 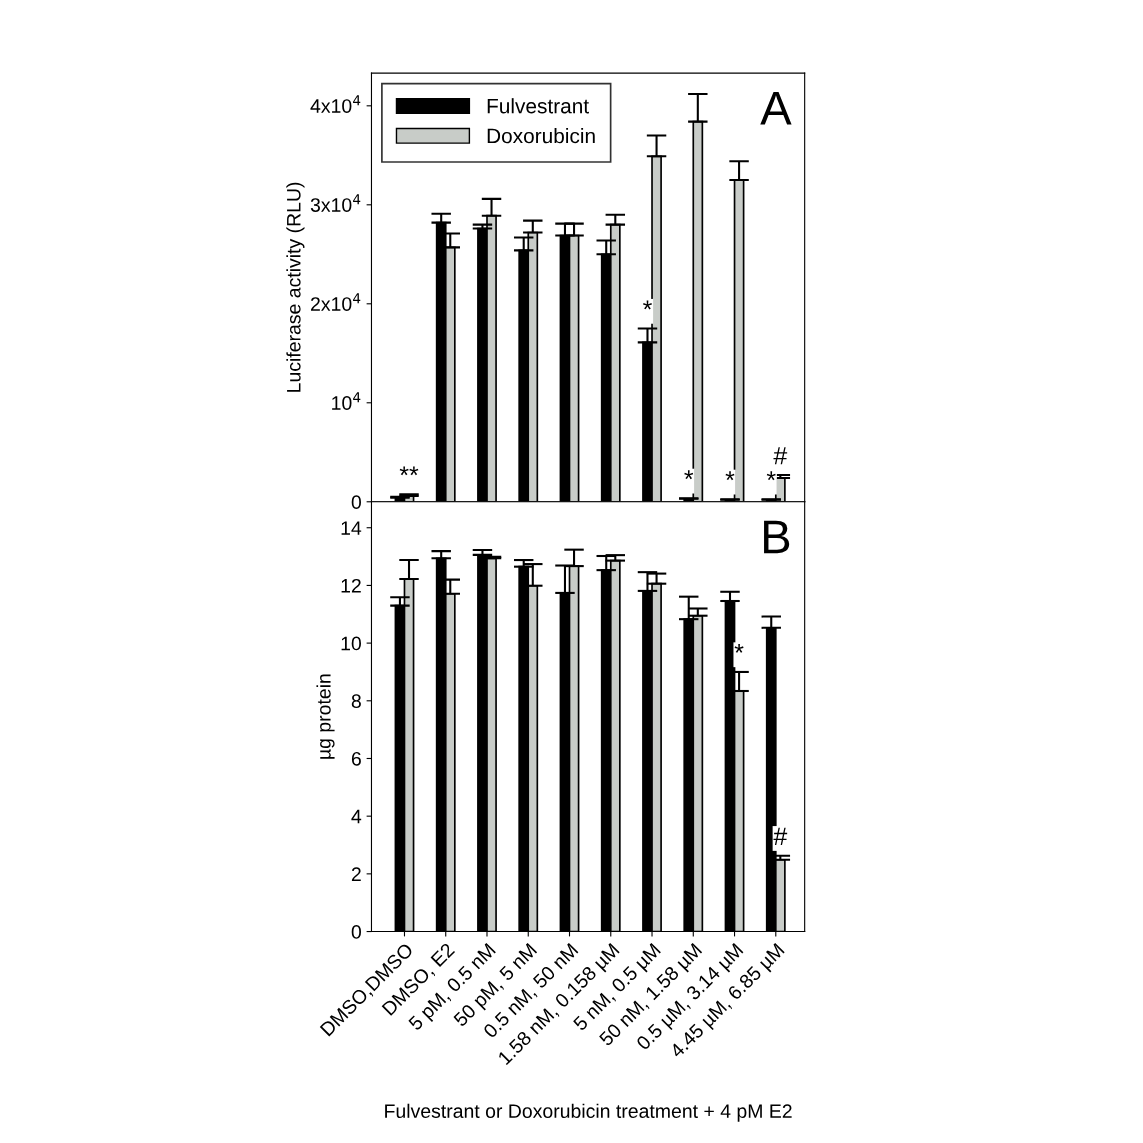 What do you see at coordinates (351, 585) in the screenshot?
I see `y-tick-label: 12` at bounding box center [351, 585].